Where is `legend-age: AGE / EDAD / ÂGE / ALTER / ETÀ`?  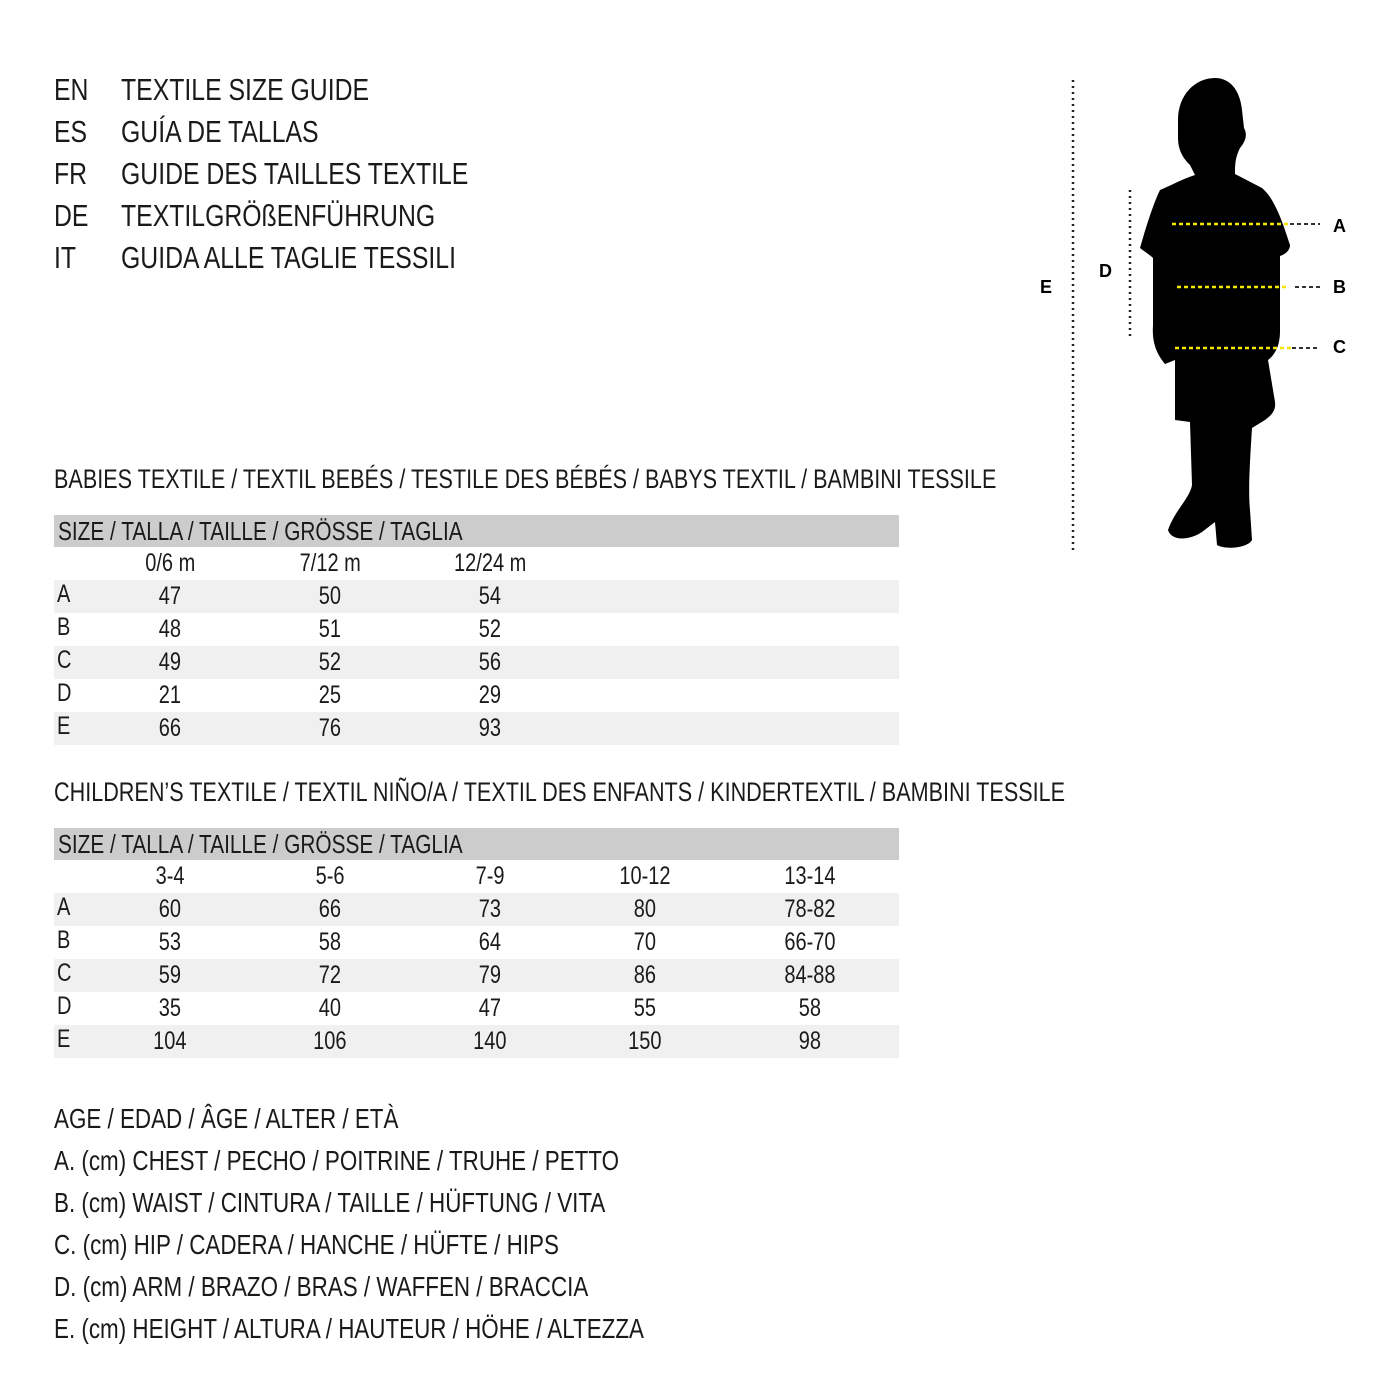 legend-age: AGE / EDAD / ÂGE / ALTER / ETÀ is located at coordinates (269, 1119).